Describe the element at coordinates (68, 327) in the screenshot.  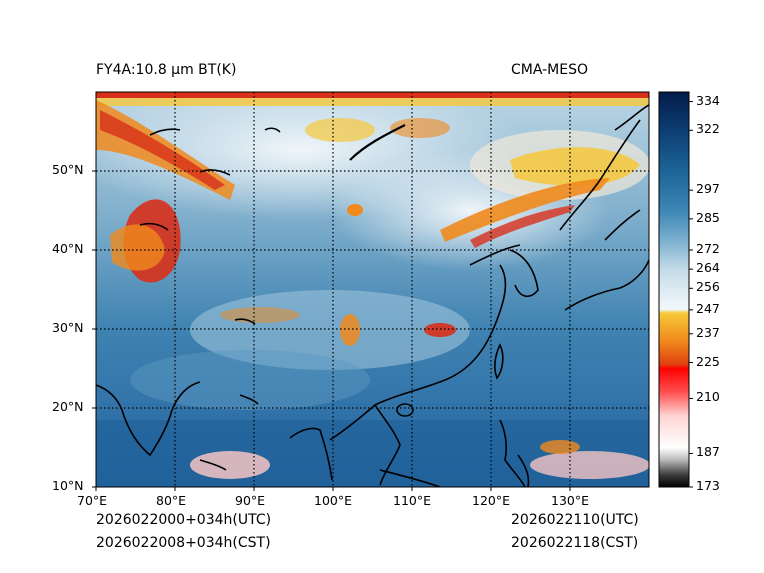
I see `lat-label: 30°N` at that location.